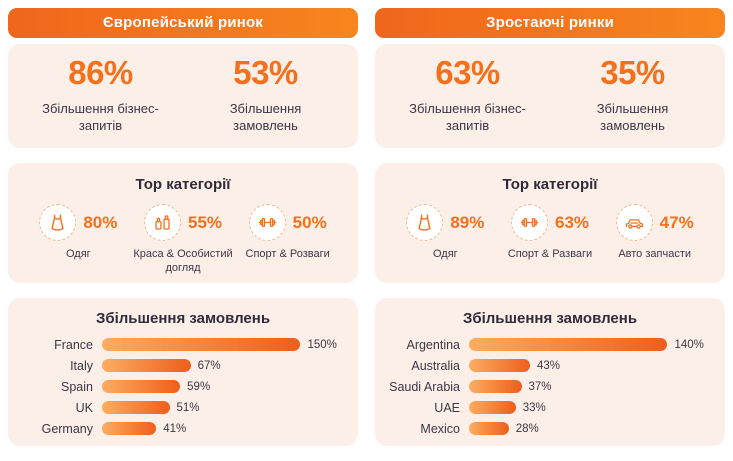  Describe the element at coordinates (550, 254) in the screenshot. I see `category-label: Спорт & Разваги` at that location.